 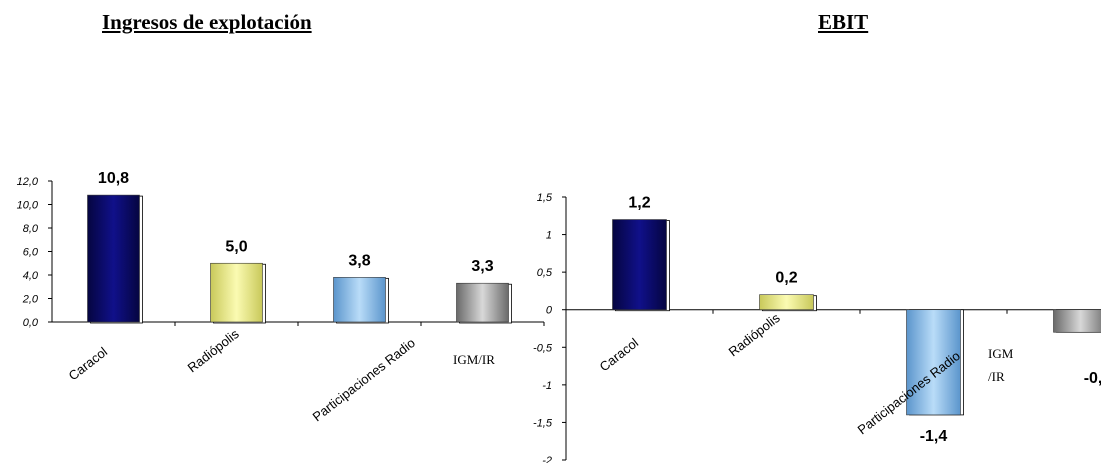 What do you see at coordinates (545, 273) in the screenshot?
I see `y-tick-label: 0,5` at bounding box center [545, 273].